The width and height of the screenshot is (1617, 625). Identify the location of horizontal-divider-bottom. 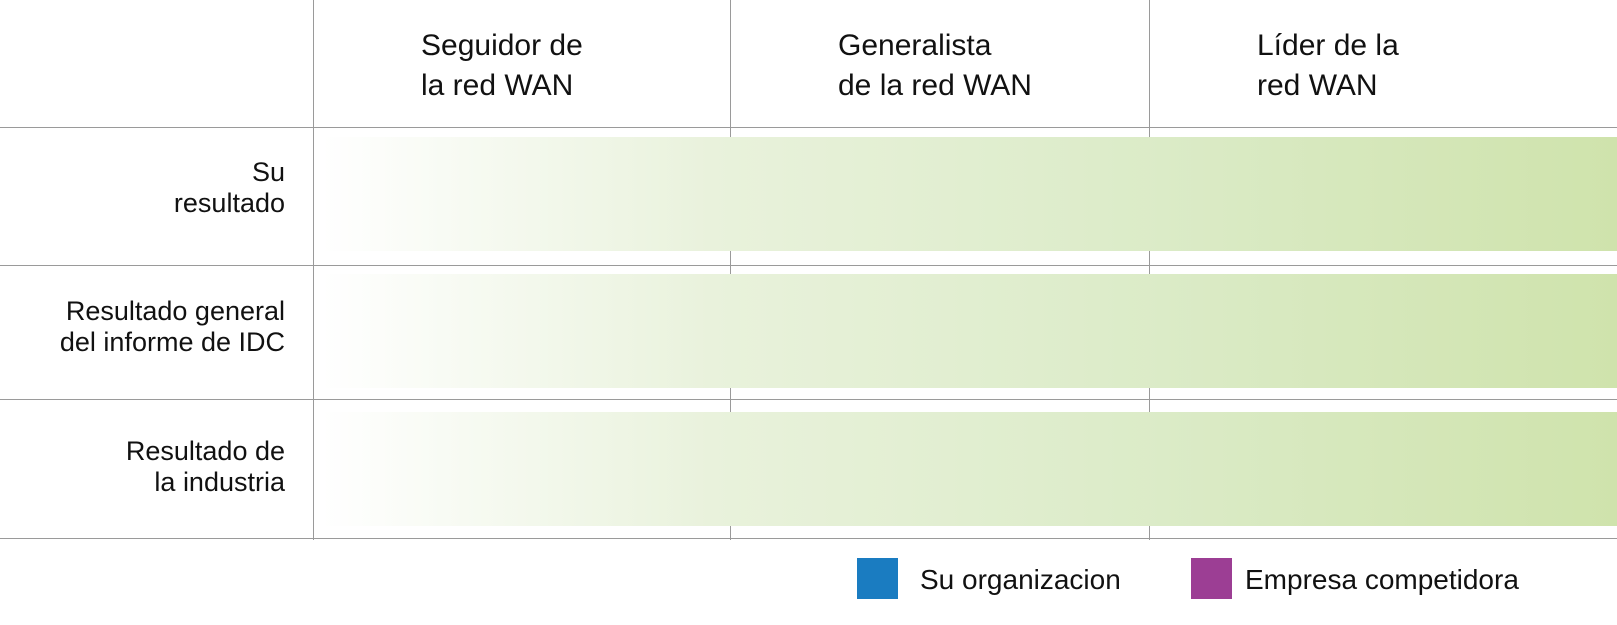
(808, 538).